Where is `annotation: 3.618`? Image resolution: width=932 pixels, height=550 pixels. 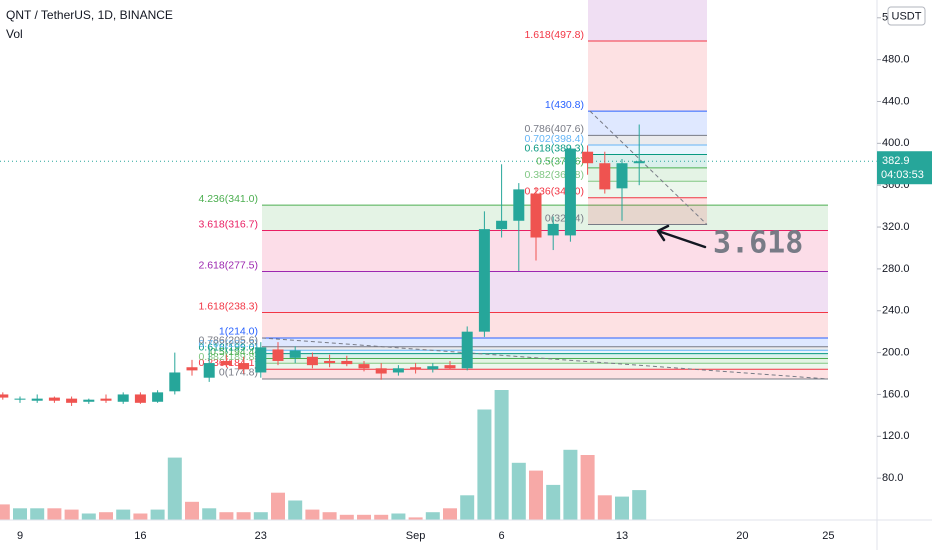 annotation: 3.618 is located at coordinates (758, 243).